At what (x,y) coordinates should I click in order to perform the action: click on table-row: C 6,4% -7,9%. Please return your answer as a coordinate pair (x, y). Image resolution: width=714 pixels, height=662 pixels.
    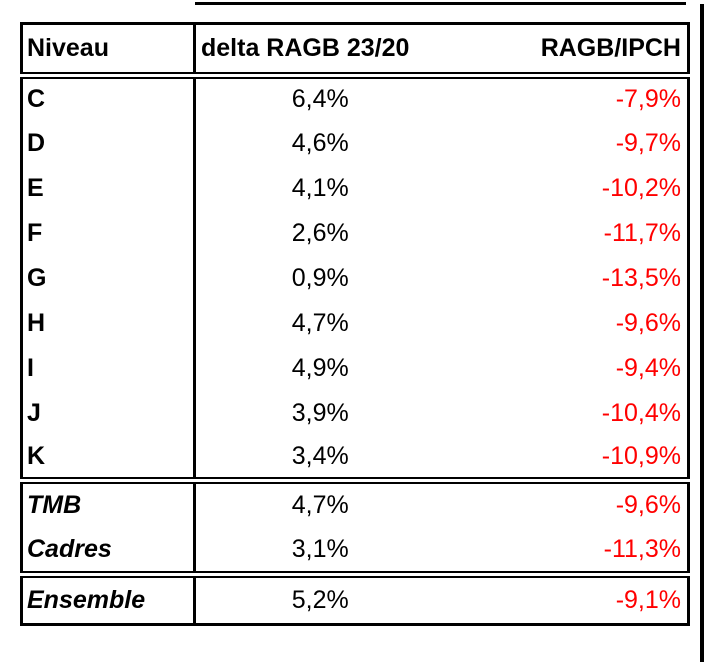
    Looking at the image, I should click on (355, 98).